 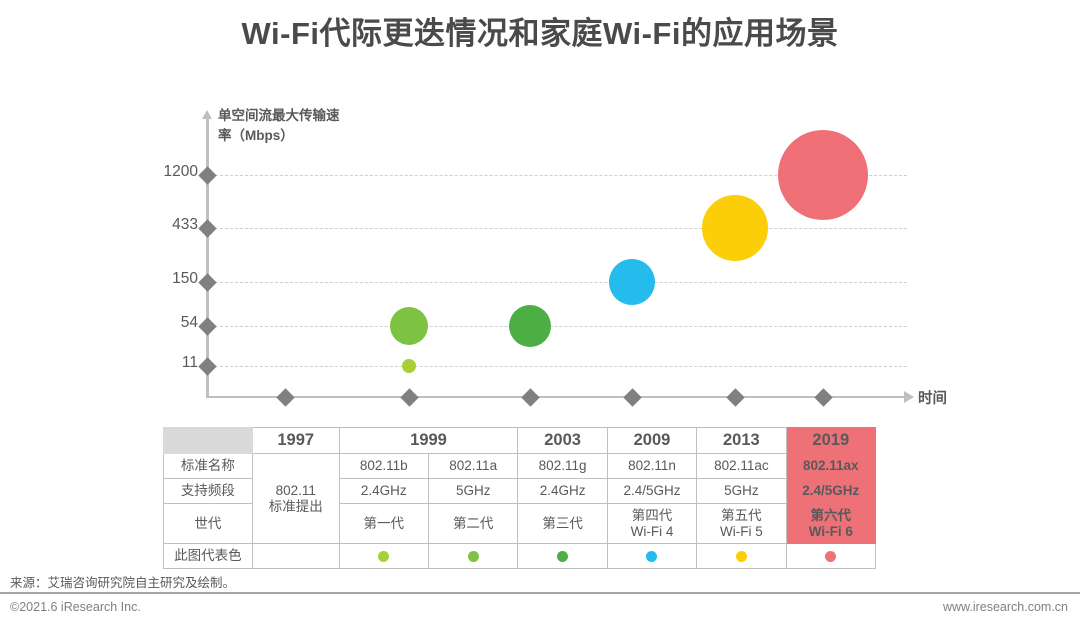 I want to click on cell-gen-1999b: 第一代, so click(x=384, y=523).